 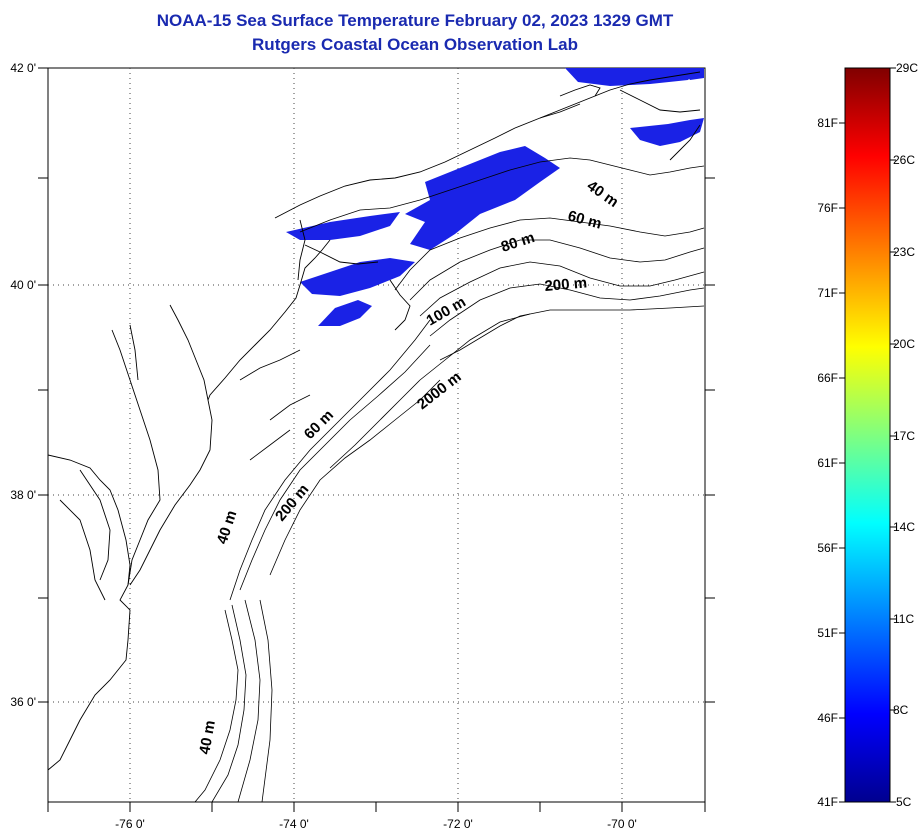 What do you see at coordinates (904, 252) in the screenshot?
I see `celsius-label: 23C` at bounding box center [904, 252].